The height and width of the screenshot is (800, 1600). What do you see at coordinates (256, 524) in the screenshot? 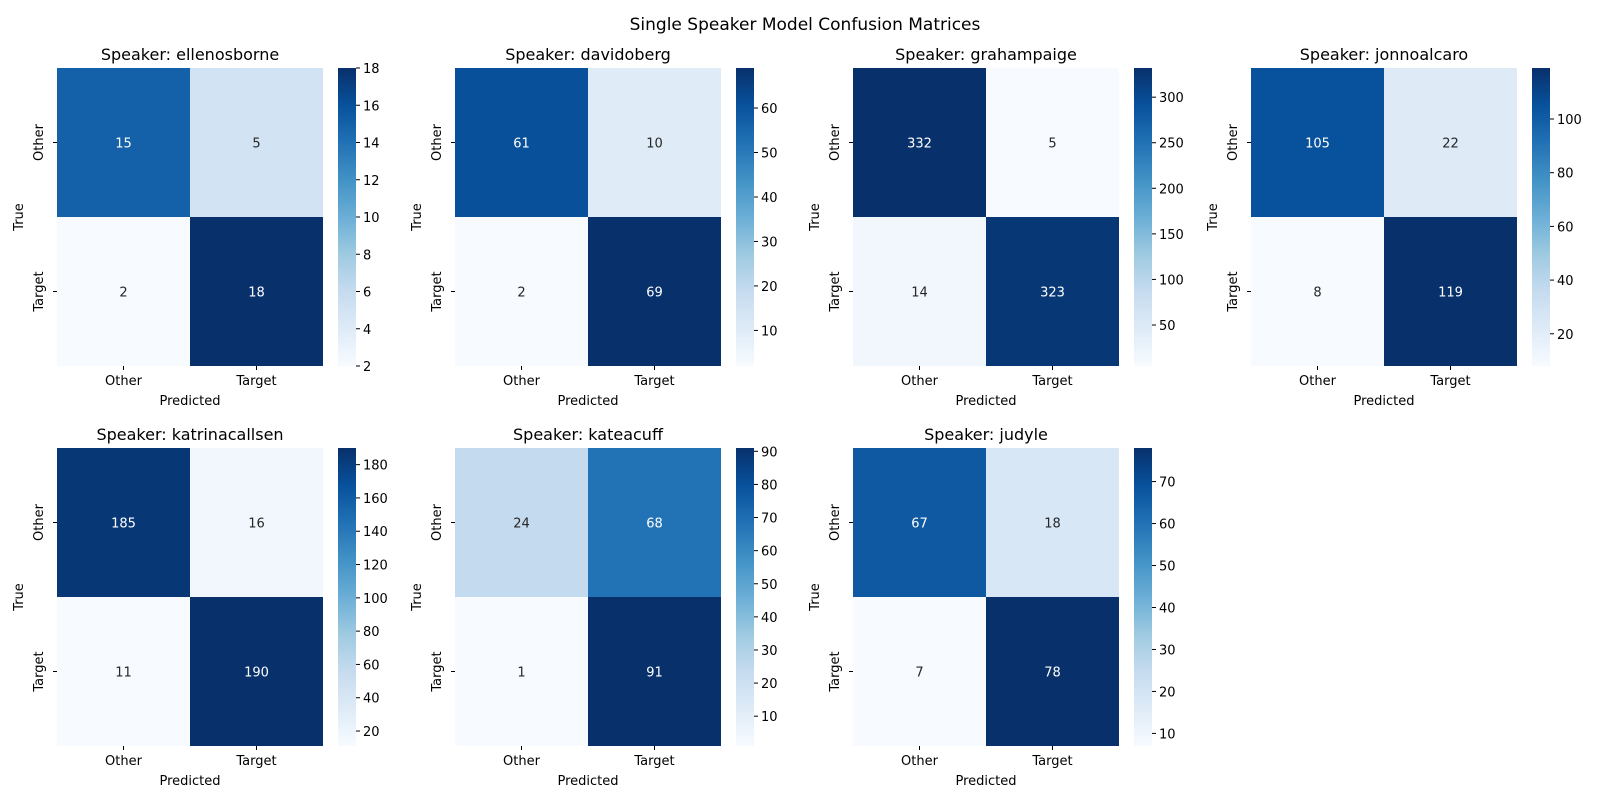
I see `cell-value-label: 16` at bounding box center [256, 524].